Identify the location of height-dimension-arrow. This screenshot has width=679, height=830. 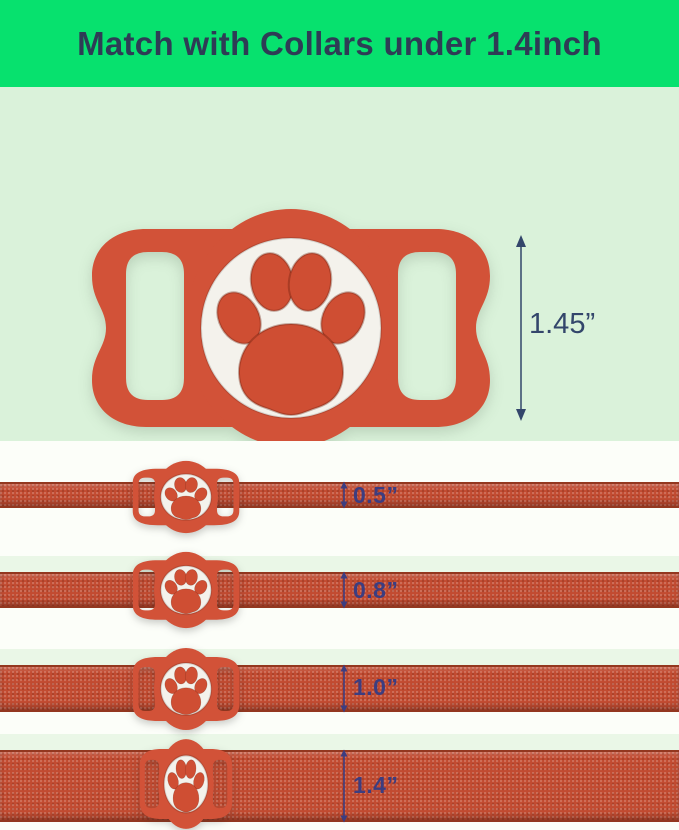
(521, 328).